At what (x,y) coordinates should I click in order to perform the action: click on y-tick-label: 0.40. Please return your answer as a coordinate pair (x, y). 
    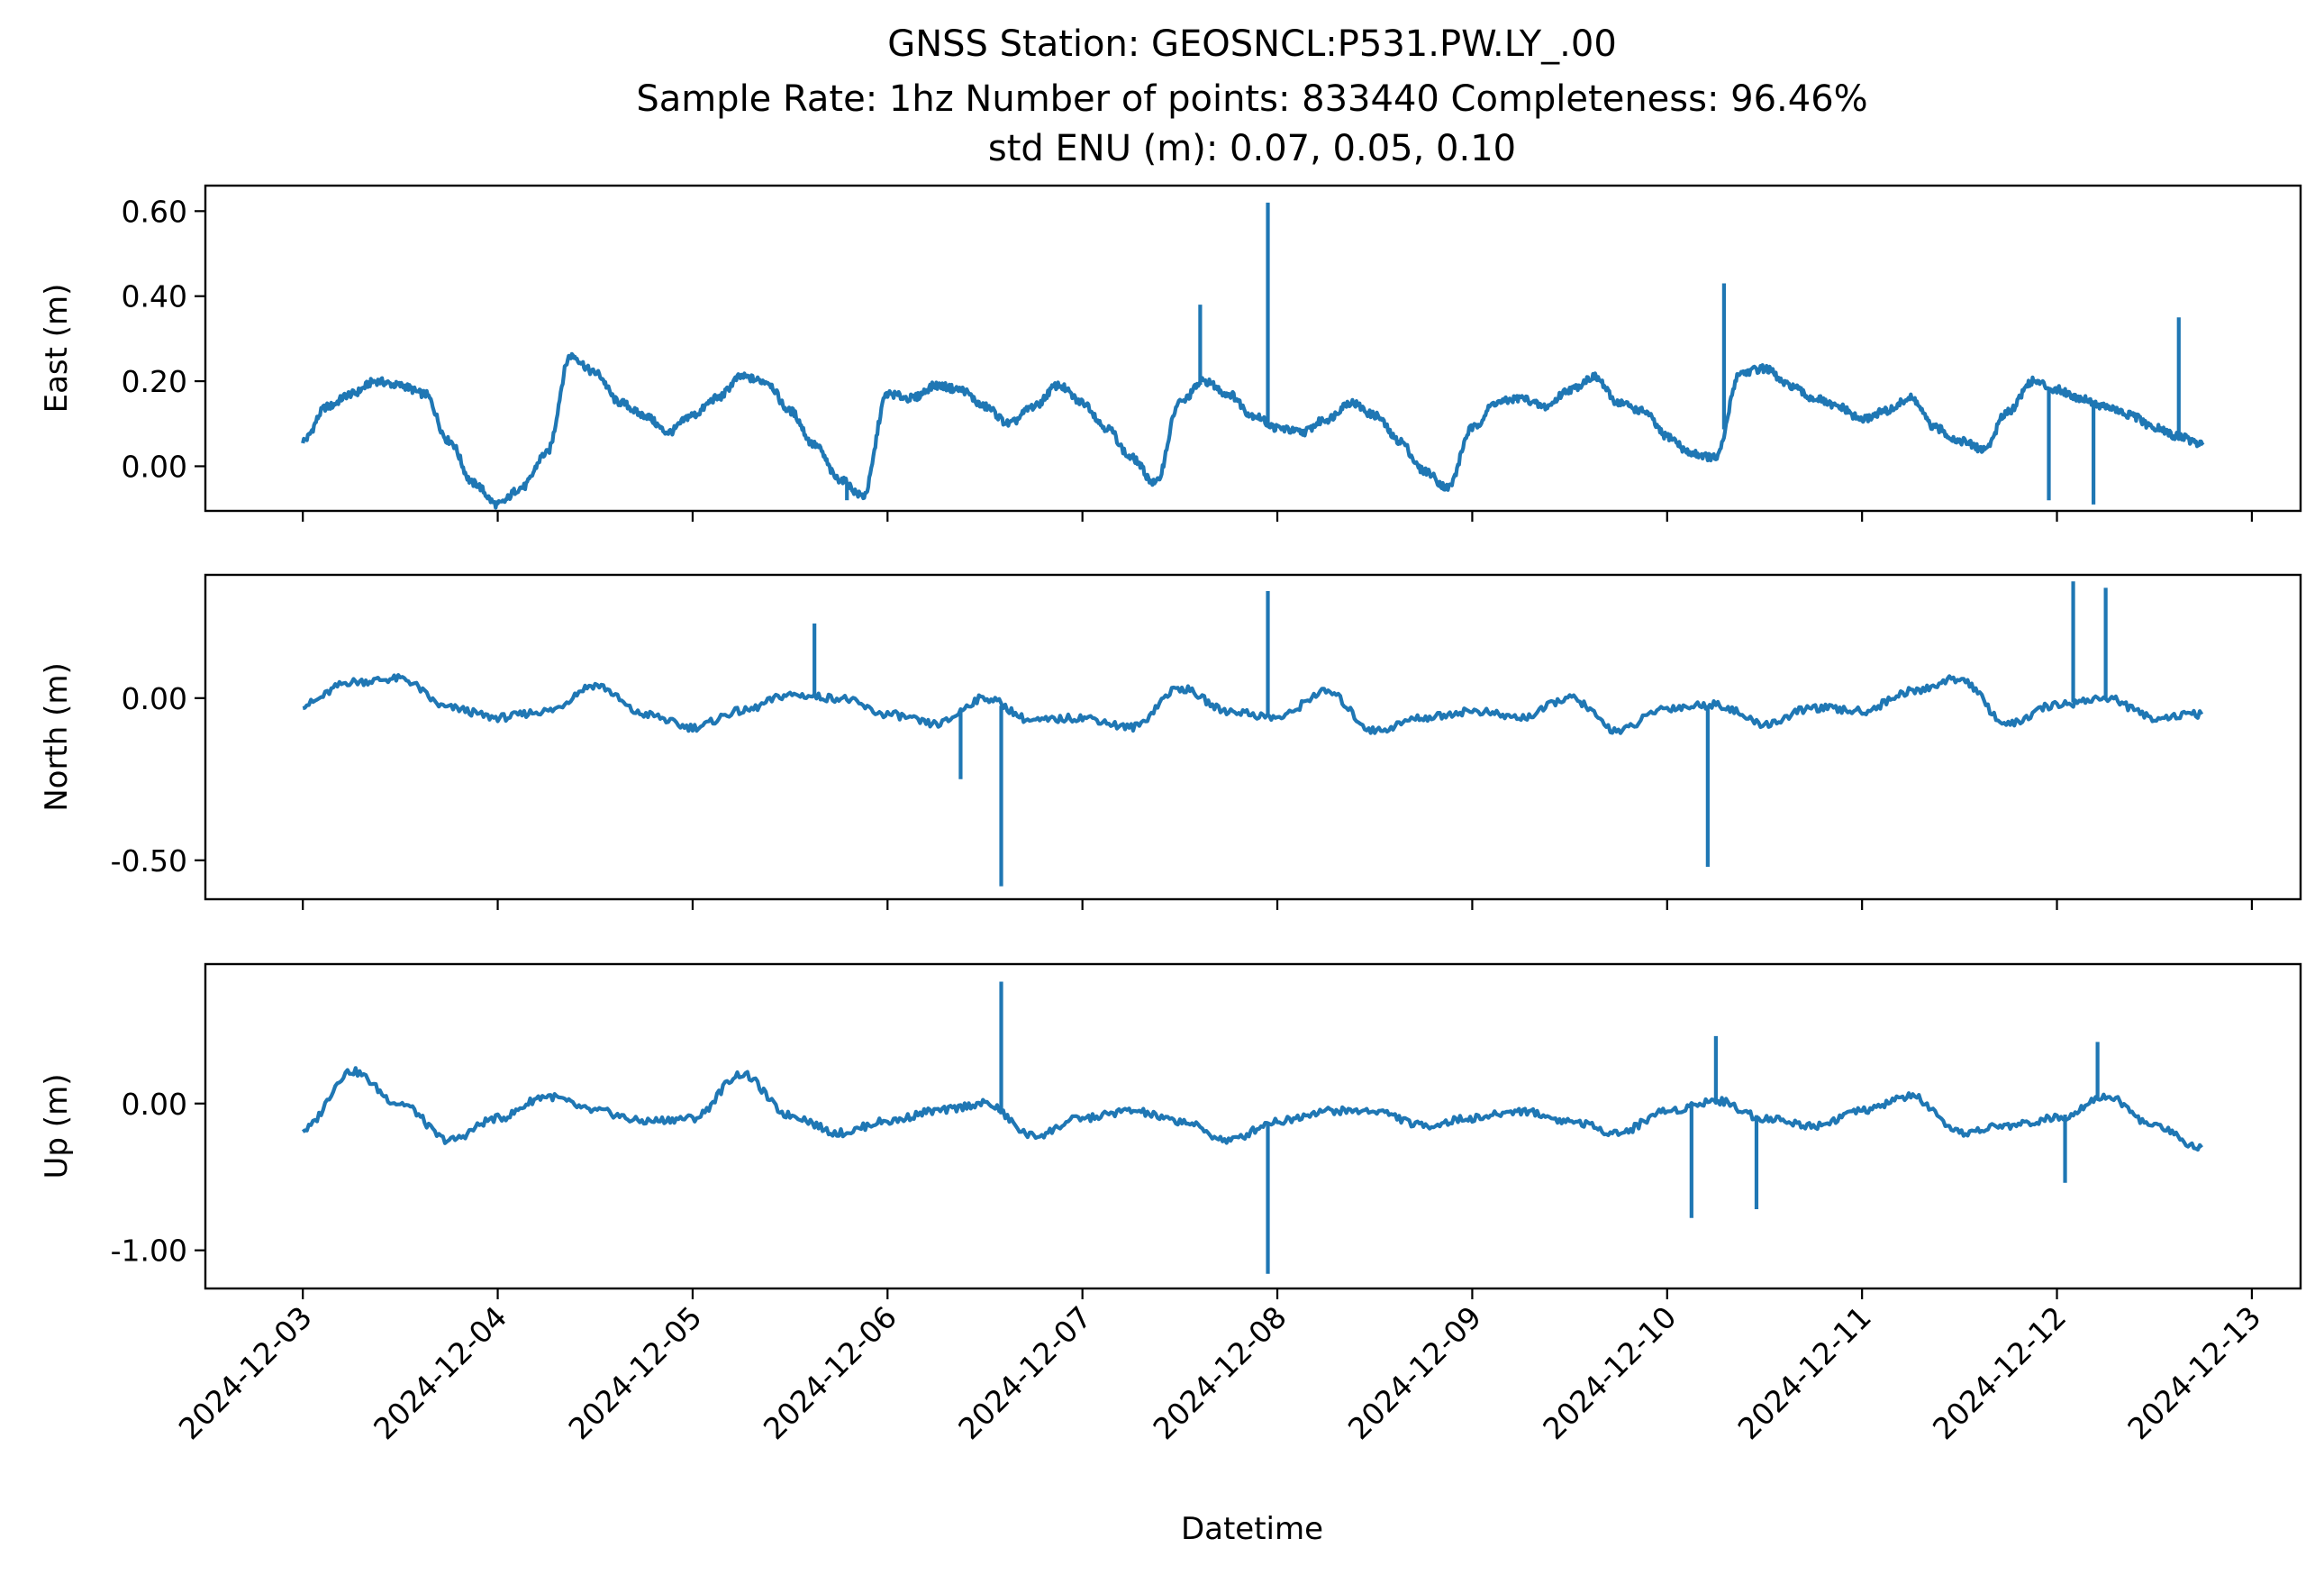
    Looking at the image, I should click on (155, 296).